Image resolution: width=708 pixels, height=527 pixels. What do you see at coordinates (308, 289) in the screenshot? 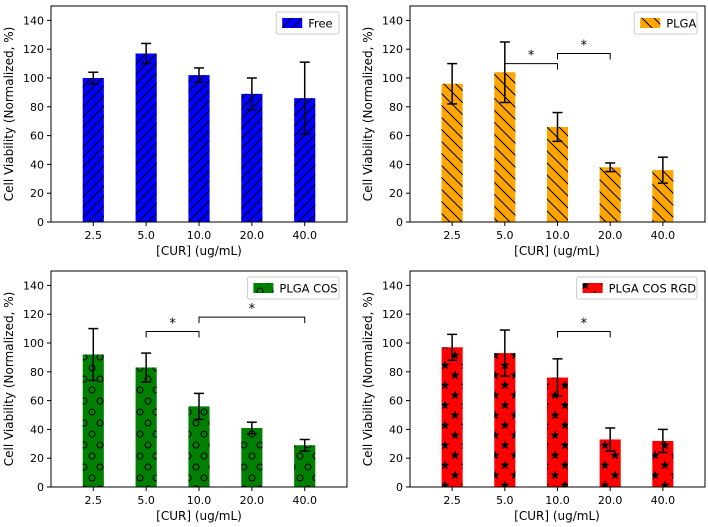
I see `legend-label: PLGA COS` at bounding box center [308, 289].